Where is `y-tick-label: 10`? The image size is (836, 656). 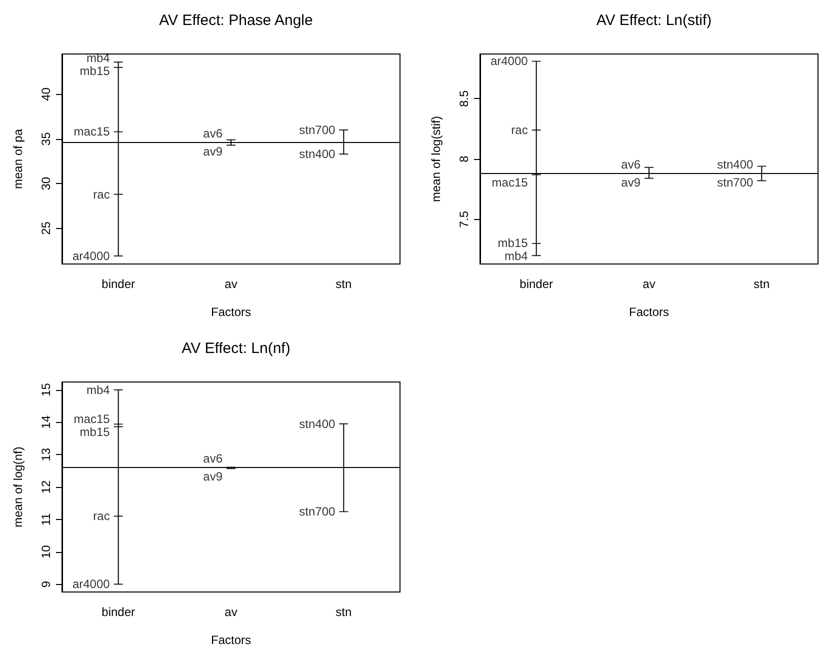
y-tick-label: 10 is located at coordinates (46, 551).